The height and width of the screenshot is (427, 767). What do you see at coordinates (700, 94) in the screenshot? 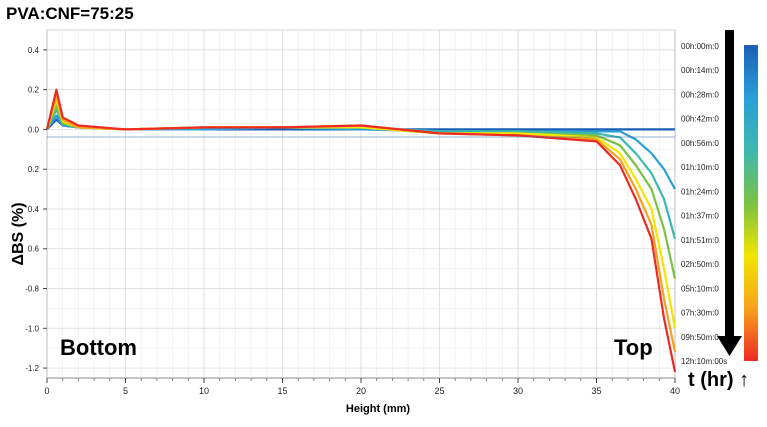
I see `time-label: 00h:28m:0` at bounding box center [700, 94].